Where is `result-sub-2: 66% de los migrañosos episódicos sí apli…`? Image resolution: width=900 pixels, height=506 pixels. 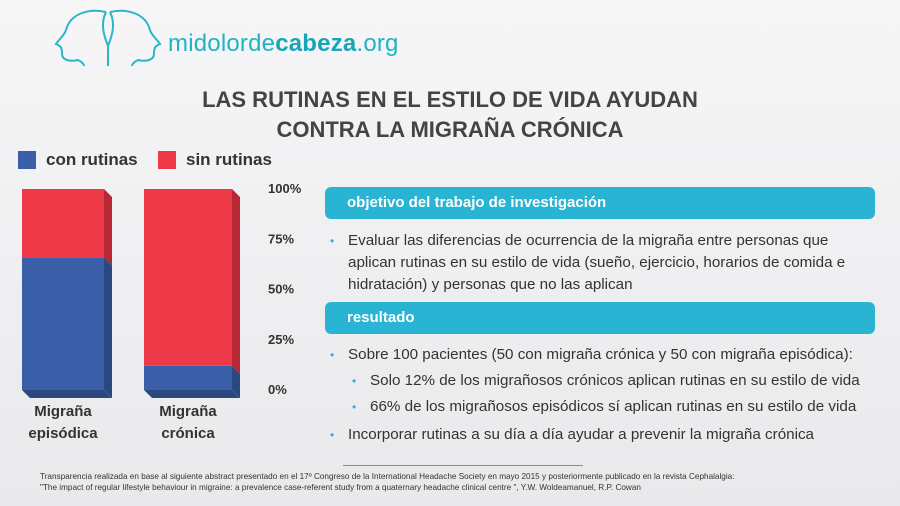 result-sub-2: 66% de los migrañosos episódicos sí apli… is located at coordinates (595, 407).